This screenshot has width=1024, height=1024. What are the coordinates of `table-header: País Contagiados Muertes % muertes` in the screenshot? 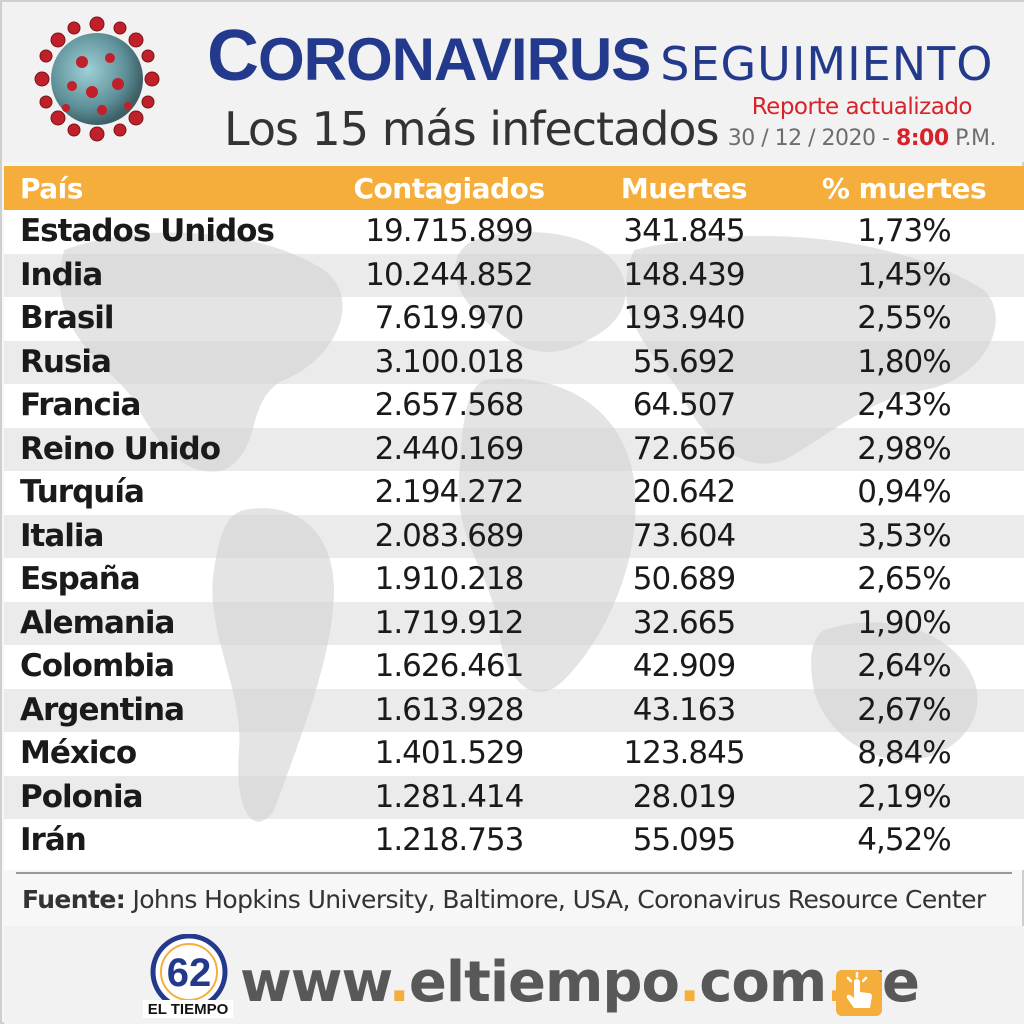 It's located at (514, 188).